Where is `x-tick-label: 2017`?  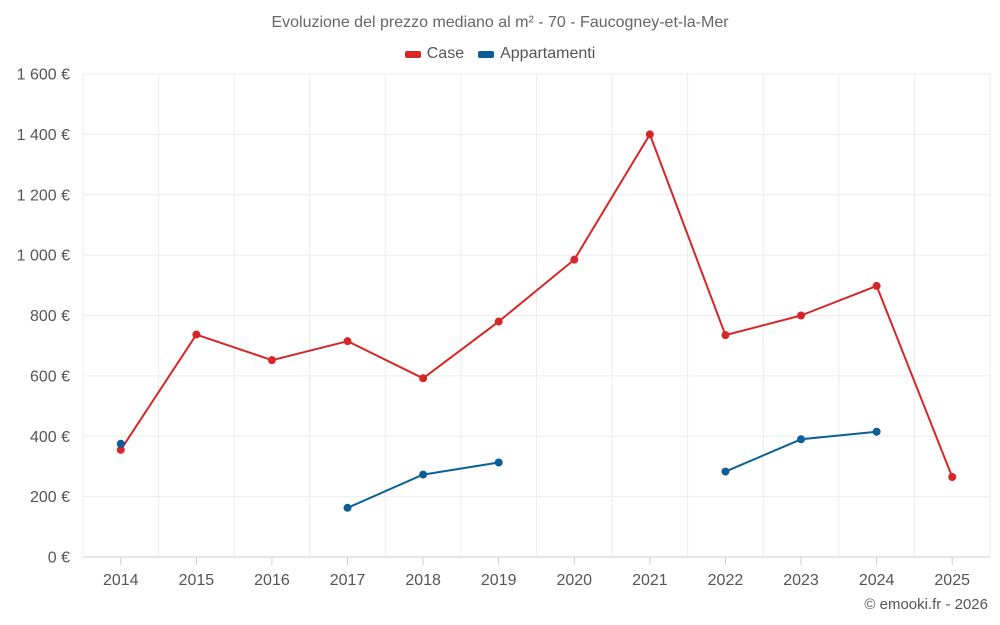 x-tick-label: 2017 is located at coordinates (348, 580).